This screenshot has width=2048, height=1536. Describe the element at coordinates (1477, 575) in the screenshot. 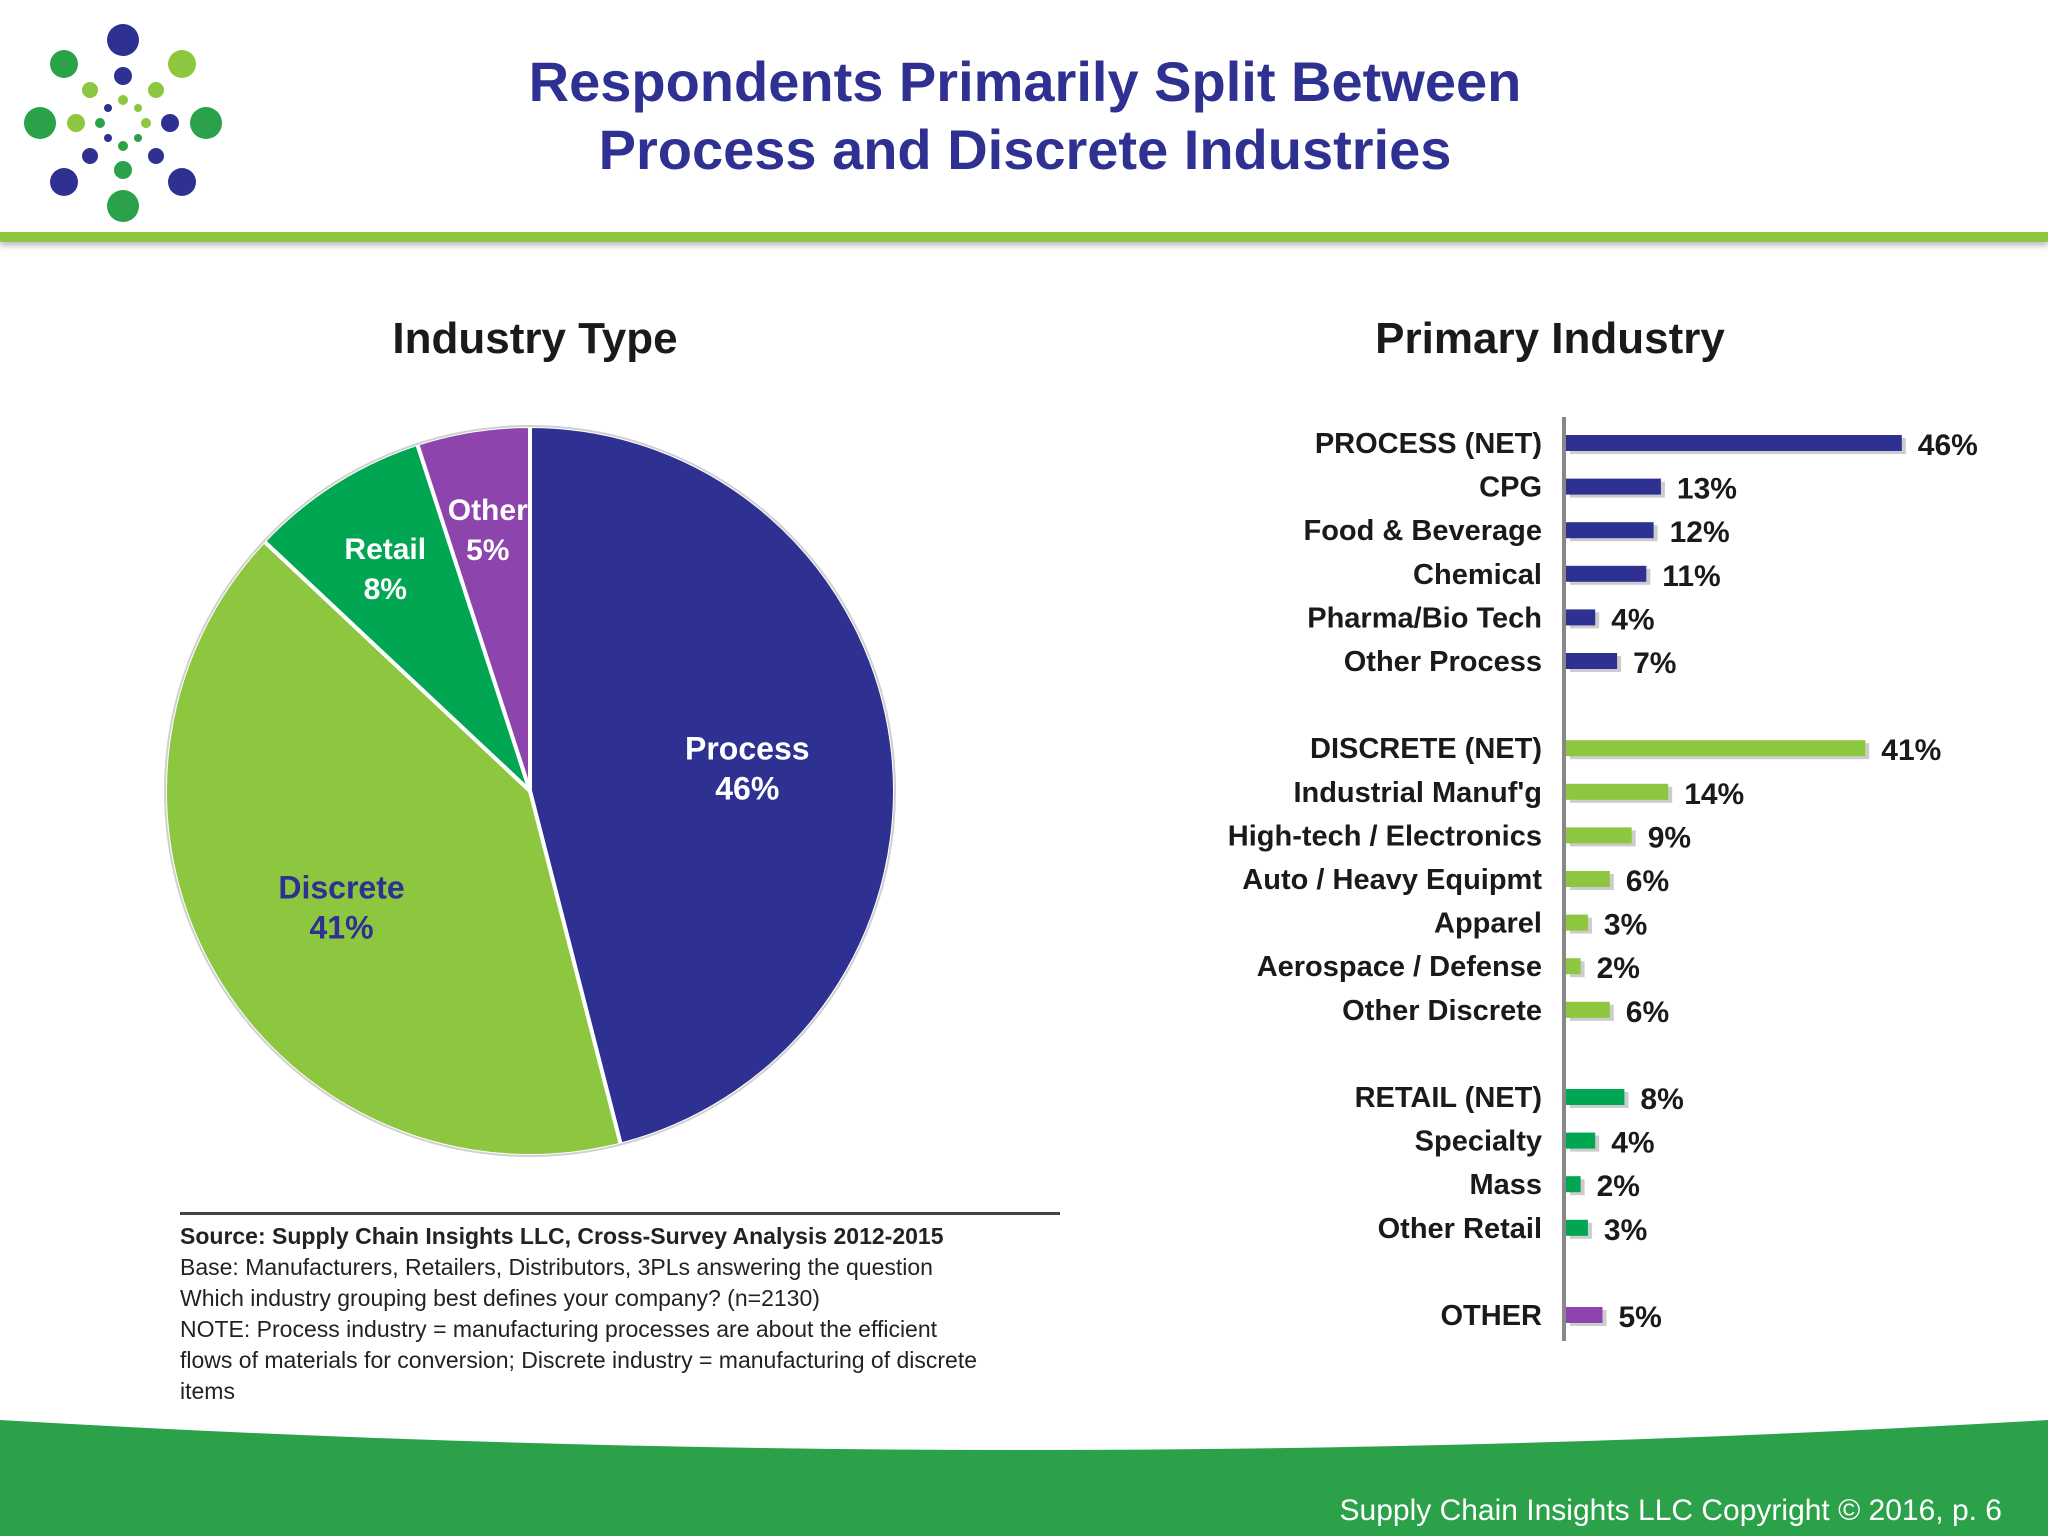

I see `bar-label-chemical: Chemical` at that location.